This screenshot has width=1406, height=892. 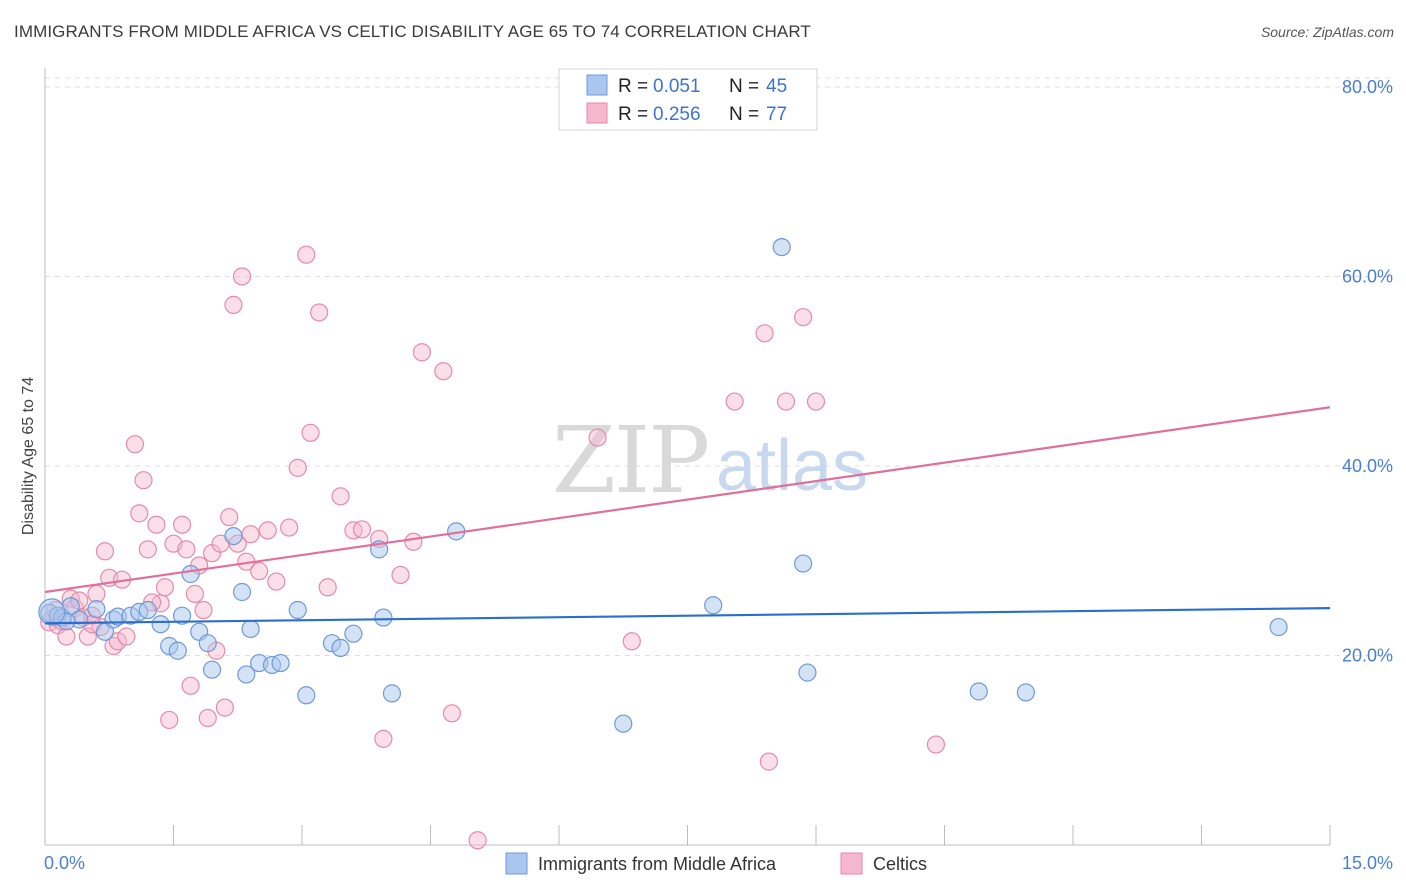 I want to click on y-tick-label-3: 80.0%, so click(x=1367, y=87).